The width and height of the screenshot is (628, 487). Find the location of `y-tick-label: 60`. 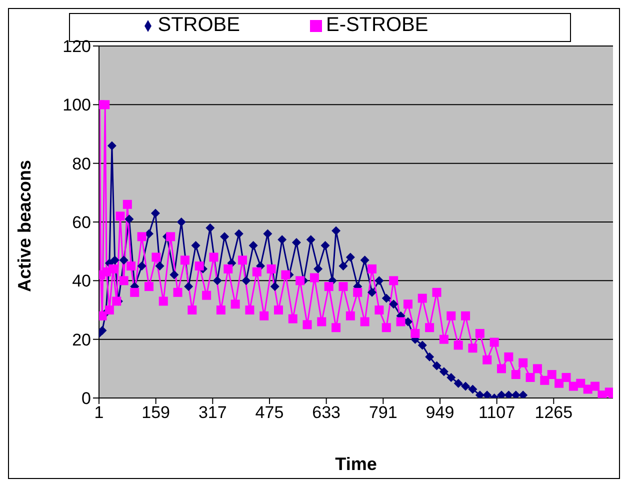

y-tick-label: 60 is located at coordinates (81, 222).